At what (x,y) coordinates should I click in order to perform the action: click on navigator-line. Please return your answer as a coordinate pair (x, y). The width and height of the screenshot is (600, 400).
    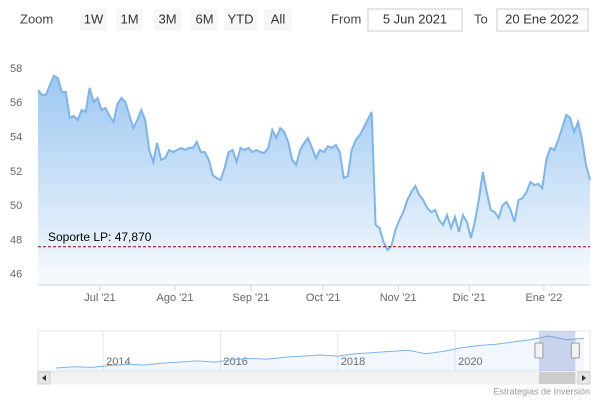
    Looking at the image, I should click on (320, 352).